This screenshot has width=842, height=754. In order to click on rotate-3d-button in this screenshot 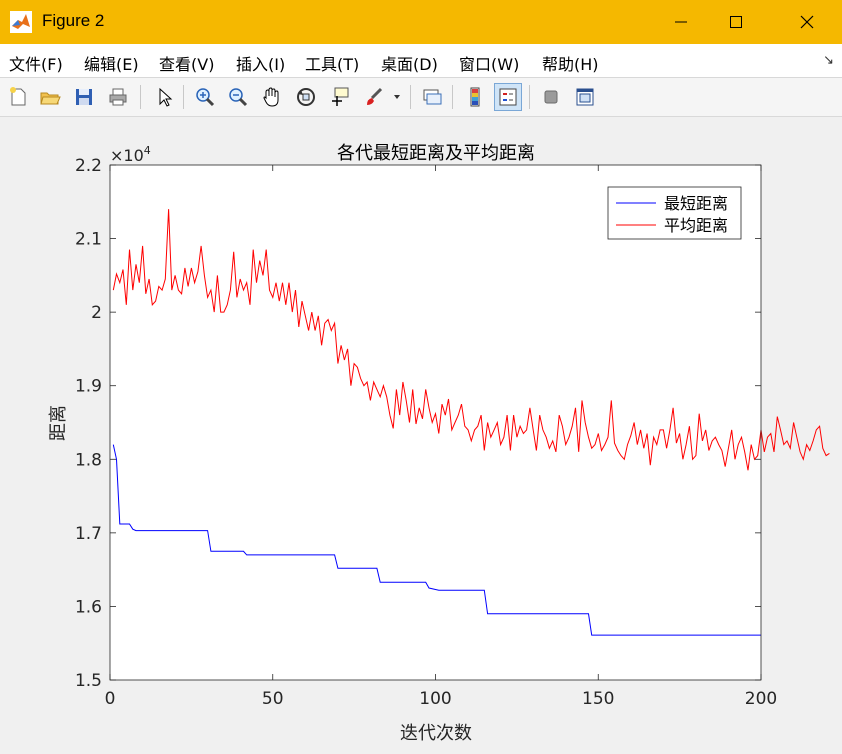, I will do `click(306, 97)`.